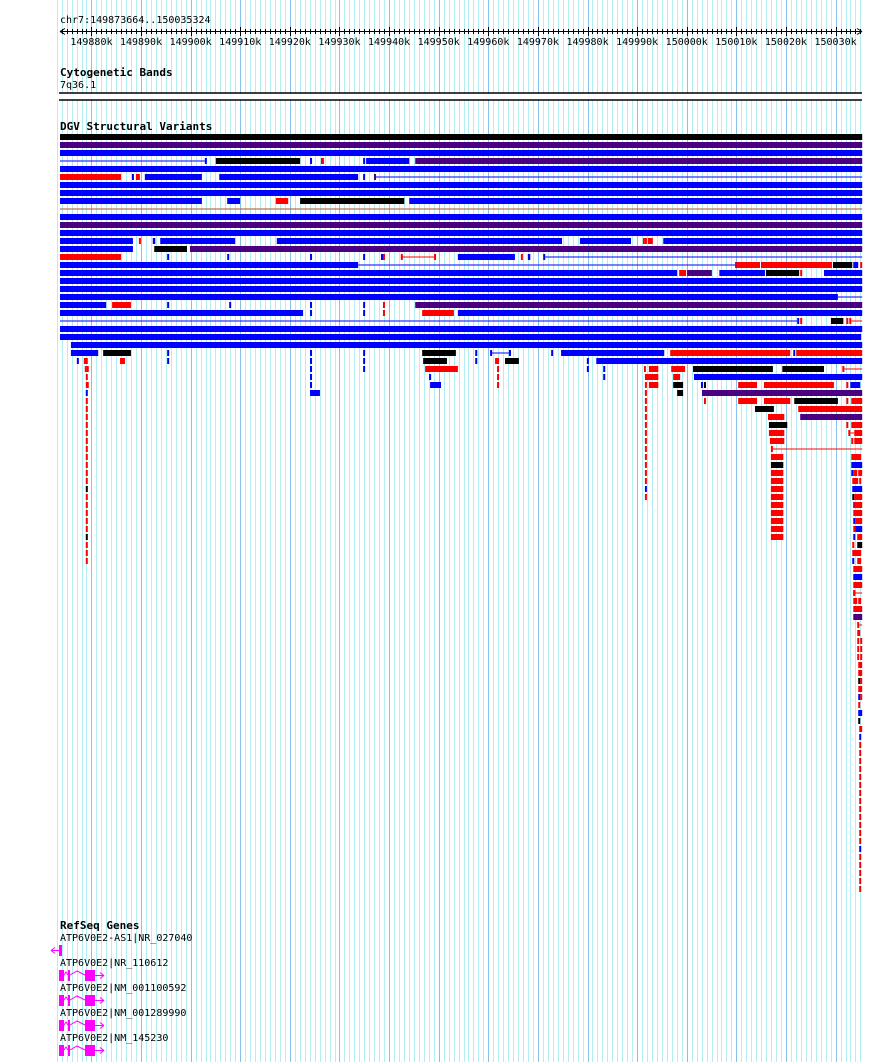  I want to click on gene-label: ATP6V0E2-AS1|NR_027040, so click(126, 938).